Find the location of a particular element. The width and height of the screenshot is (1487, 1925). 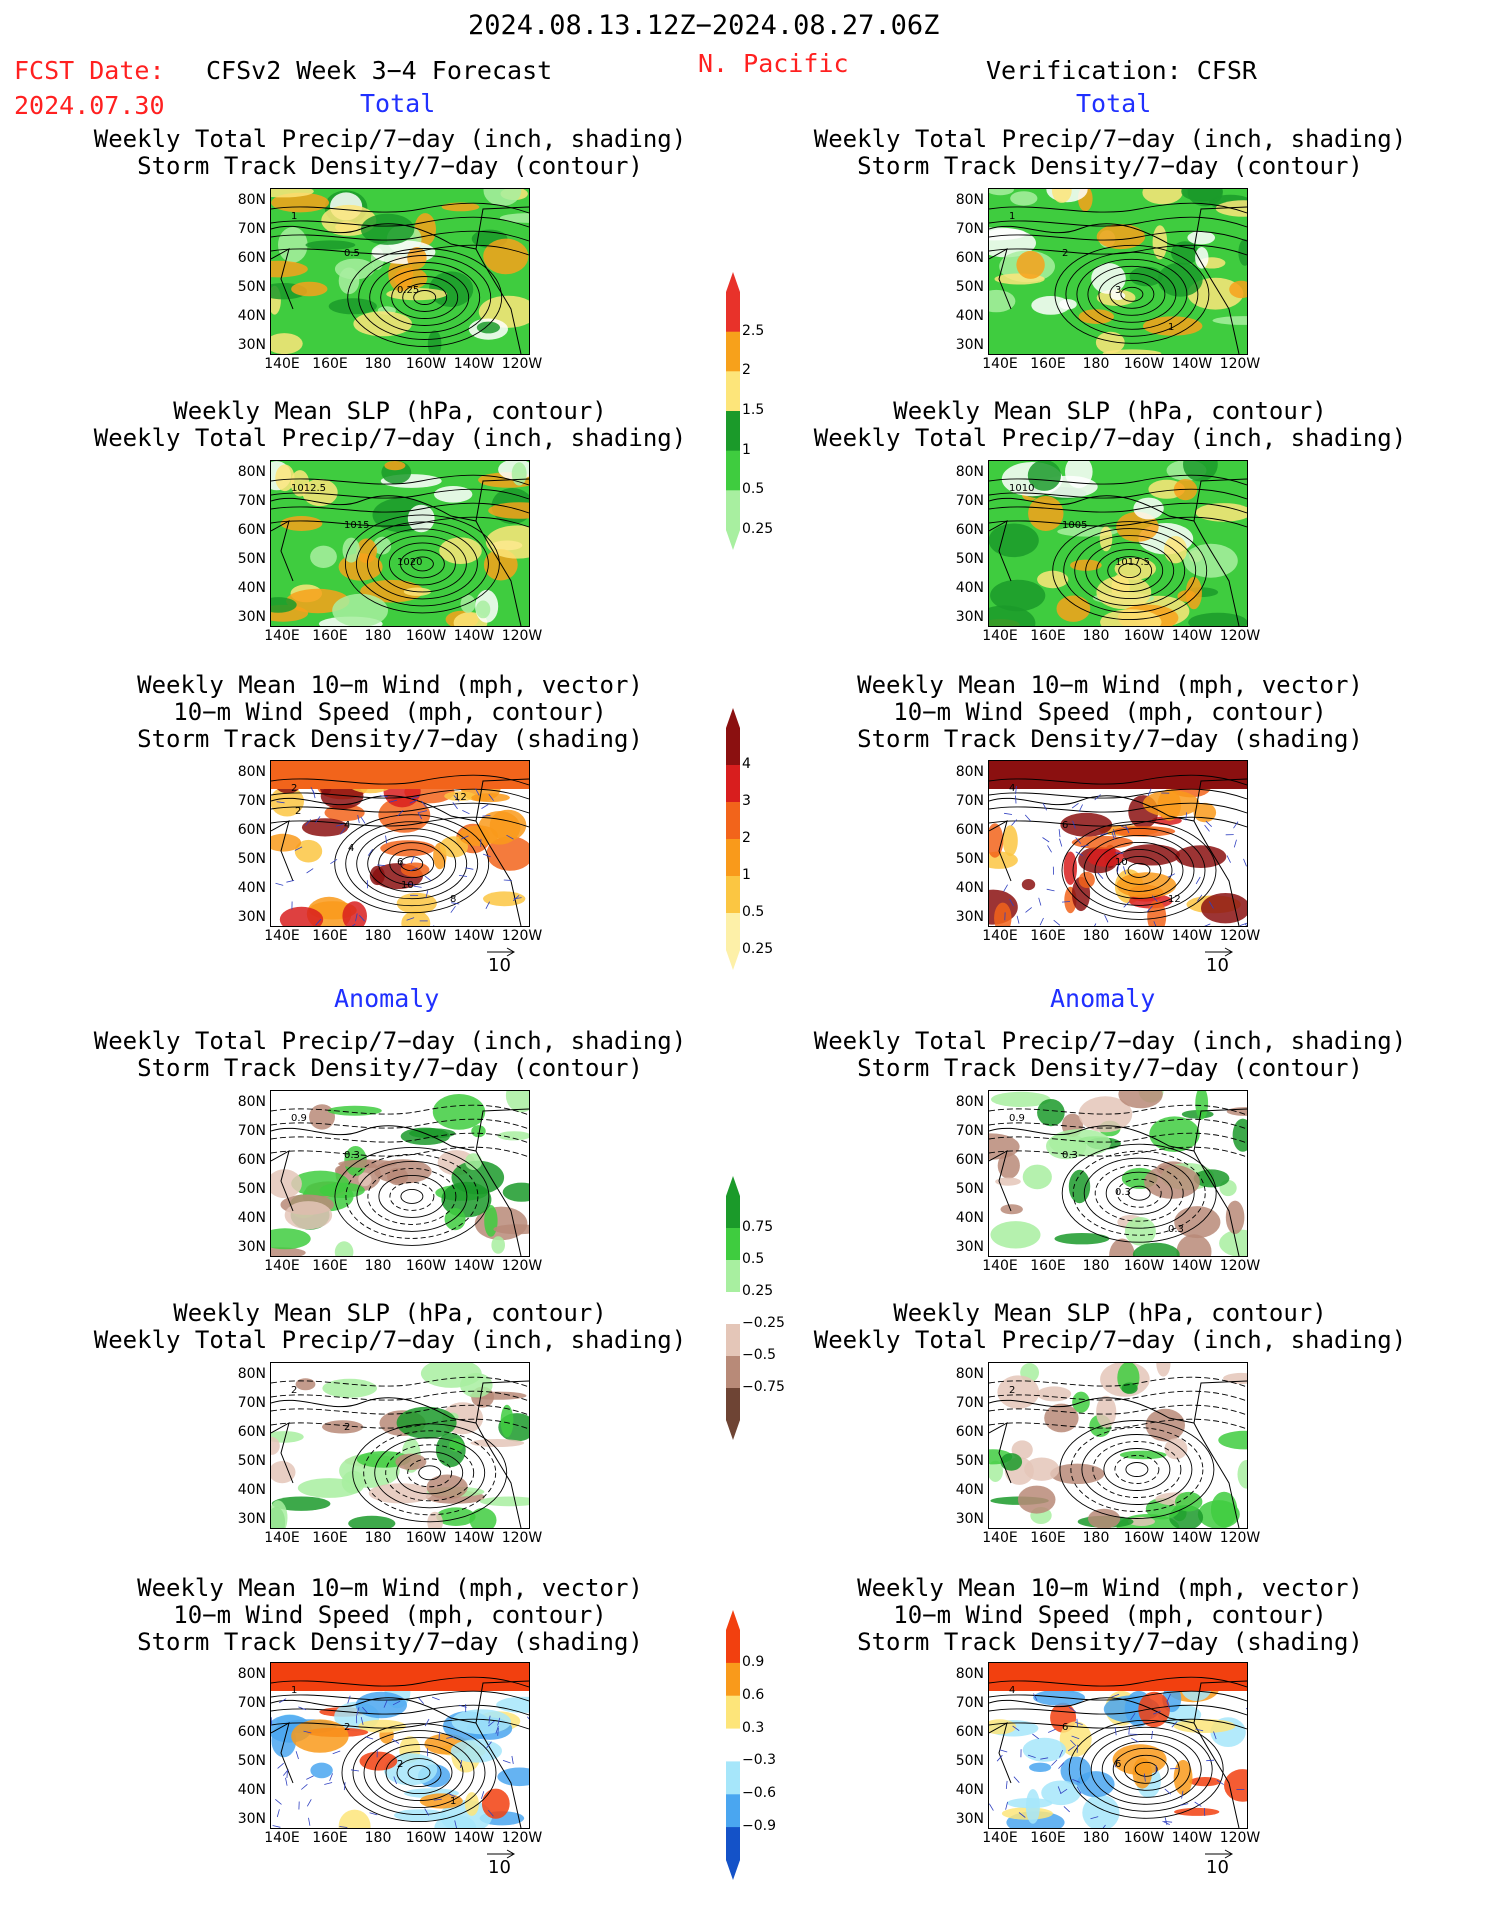

lat-label: 50N is located at coordinates (251, 1189).